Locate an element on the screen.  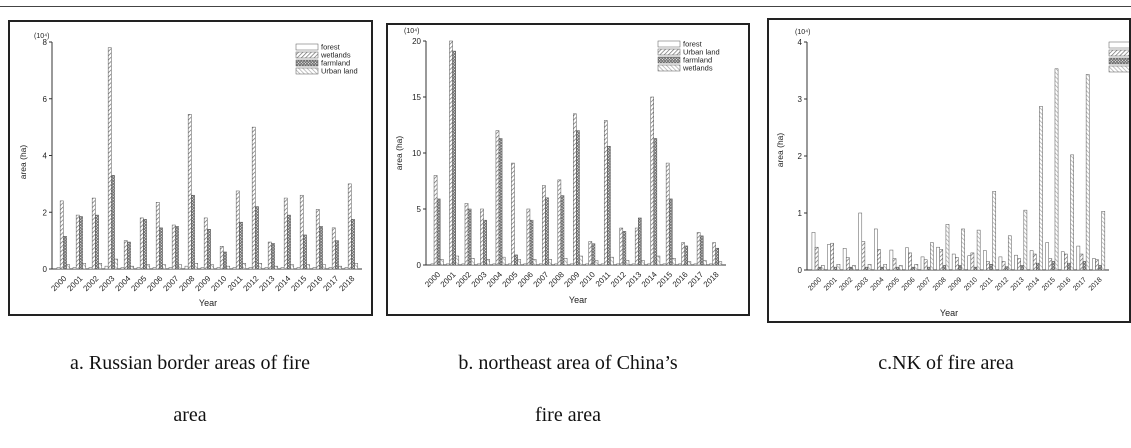
legend-label-2: farmland is located at coordinates (335, 63).